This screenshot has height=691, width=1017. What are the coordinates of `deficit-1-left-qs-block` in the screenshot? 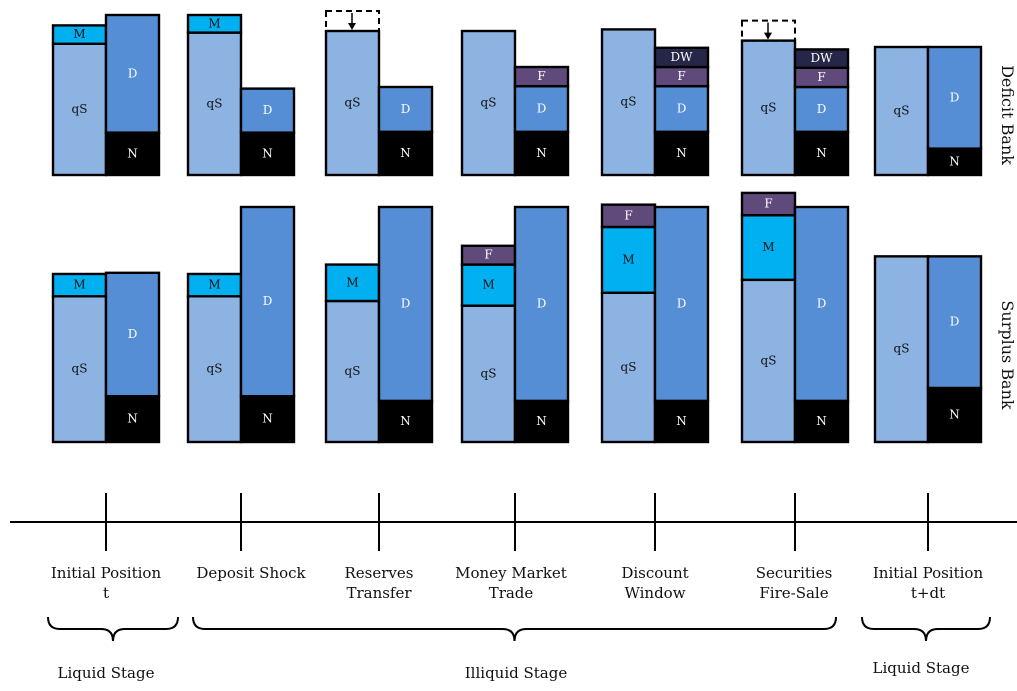 It's located at (79, 109).